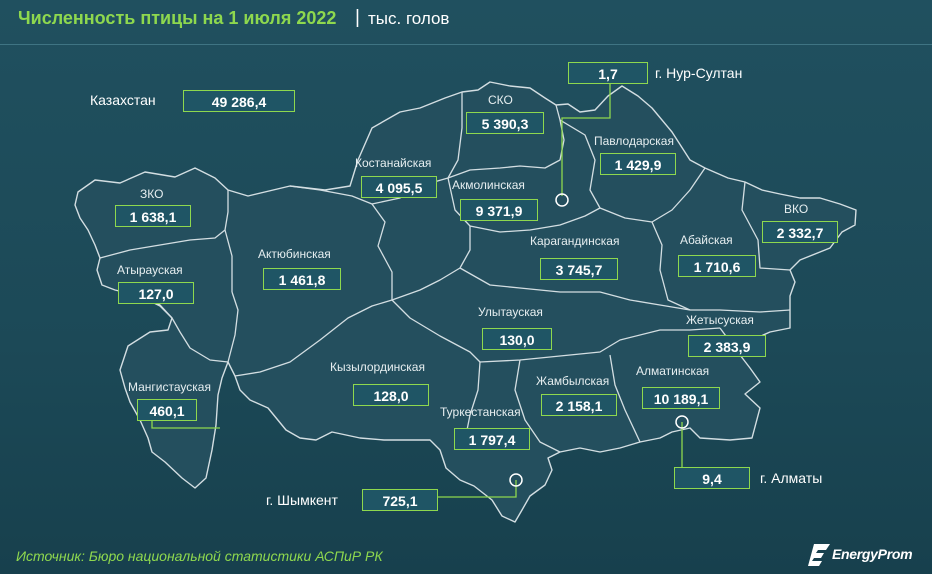 The width and height of the screenshot is (932, 574). Describe the element at coordinates (580, 164) in the screenshot. I see `border-akmola-pavlodar` at that location.